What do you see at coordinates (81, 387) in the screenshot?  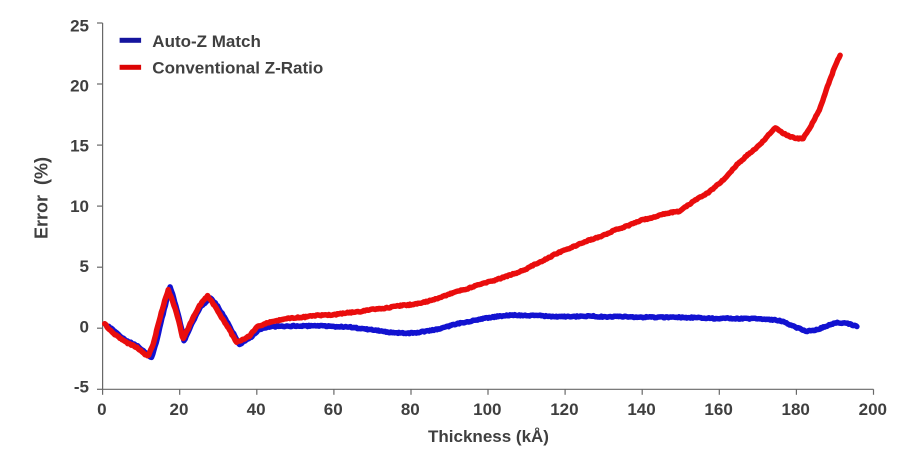 I see `svg-text: -5` at bounding box center [81, 387].